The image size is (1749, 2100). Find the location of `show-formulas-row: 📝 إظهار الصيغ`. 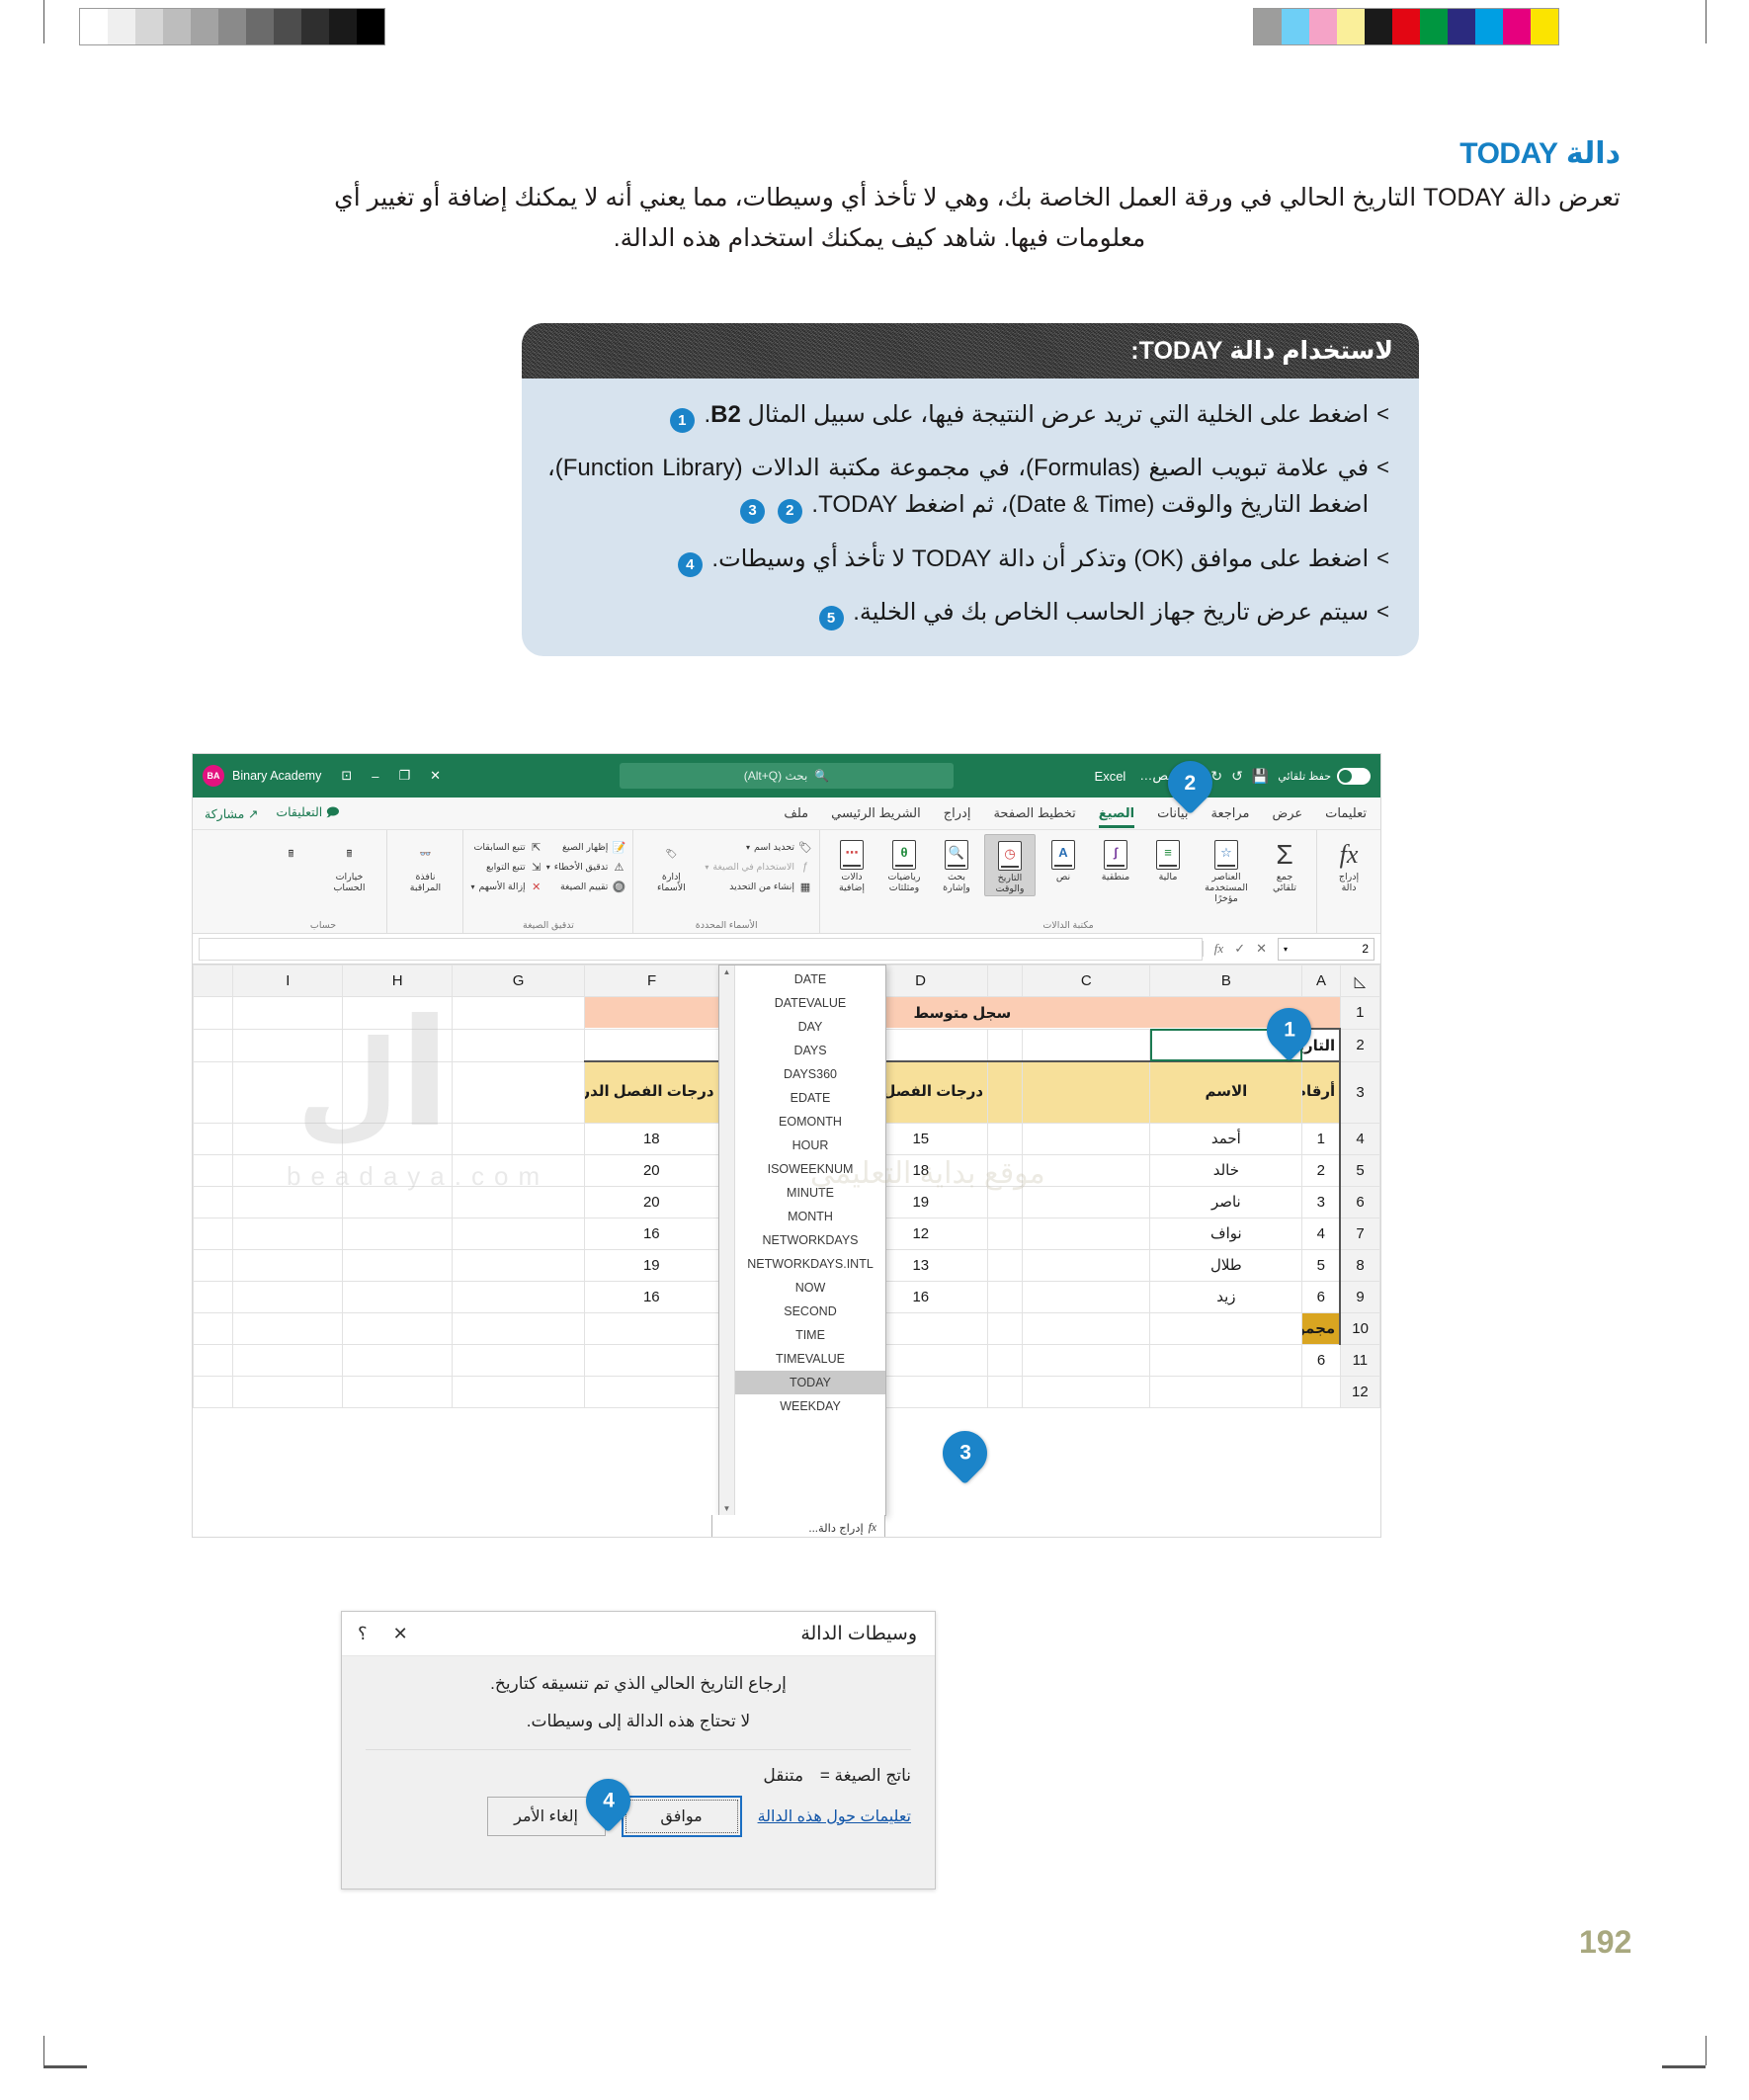

show-formulas-row: 📝 إظهار الصيغ is located at coordinates (586, 847).